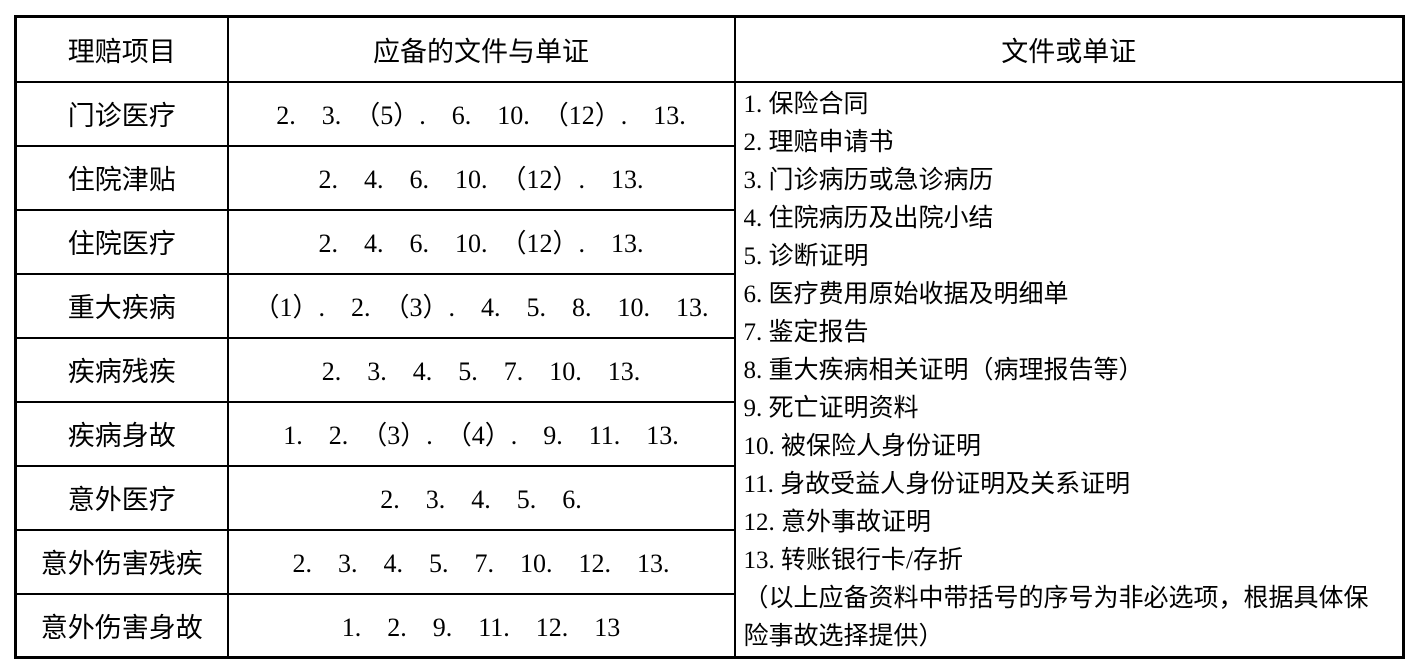 The width and height of the screenshot is (1416, 671). Describe the element at coordinates (121, 305) in the screenshot. I see `claim-item-critical-illness: 重大疾病` at that location.